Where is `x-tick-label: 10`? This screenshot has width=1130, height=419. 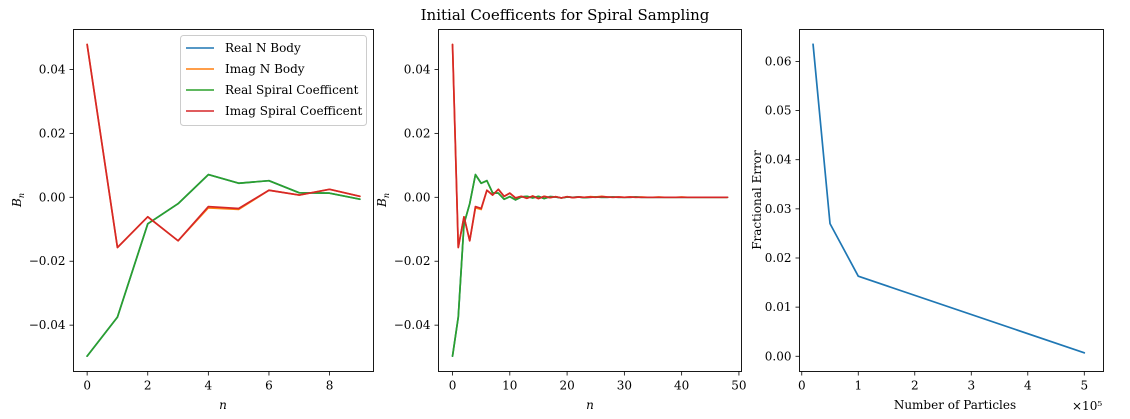 x-tick-label: 10 is located at coordinates (509, 386).